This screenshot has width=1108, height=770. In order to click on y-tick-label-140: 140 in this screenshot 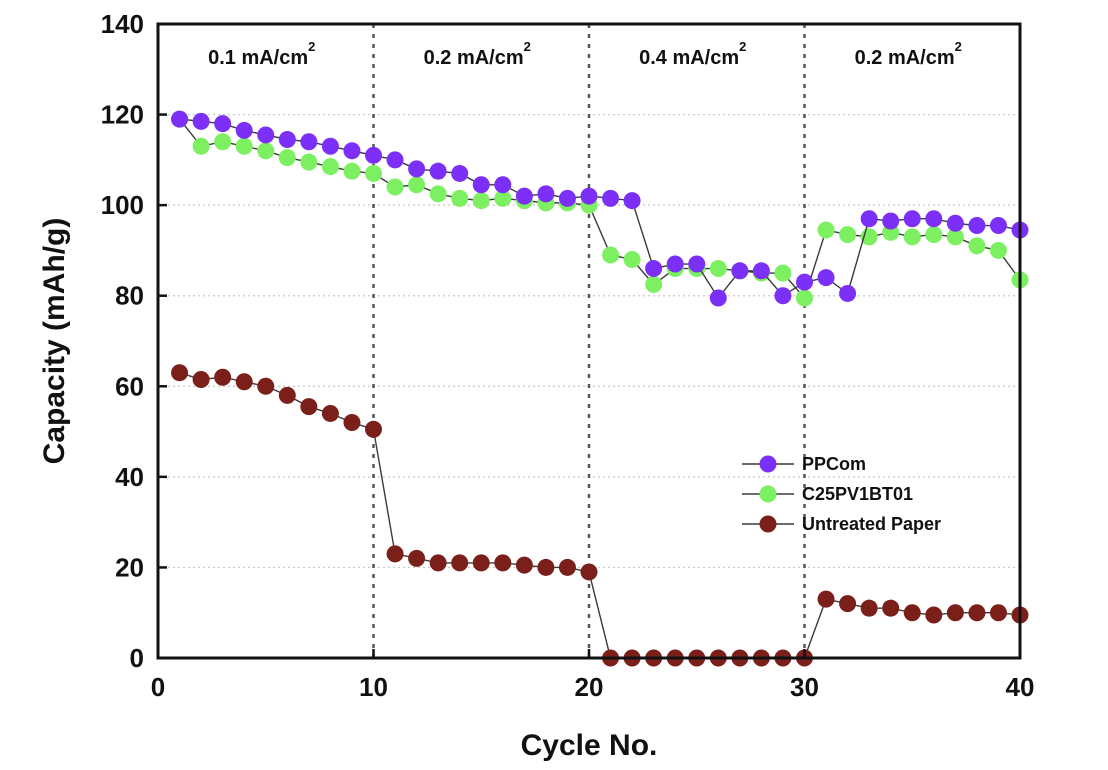, I will do `click(122, 24)`.